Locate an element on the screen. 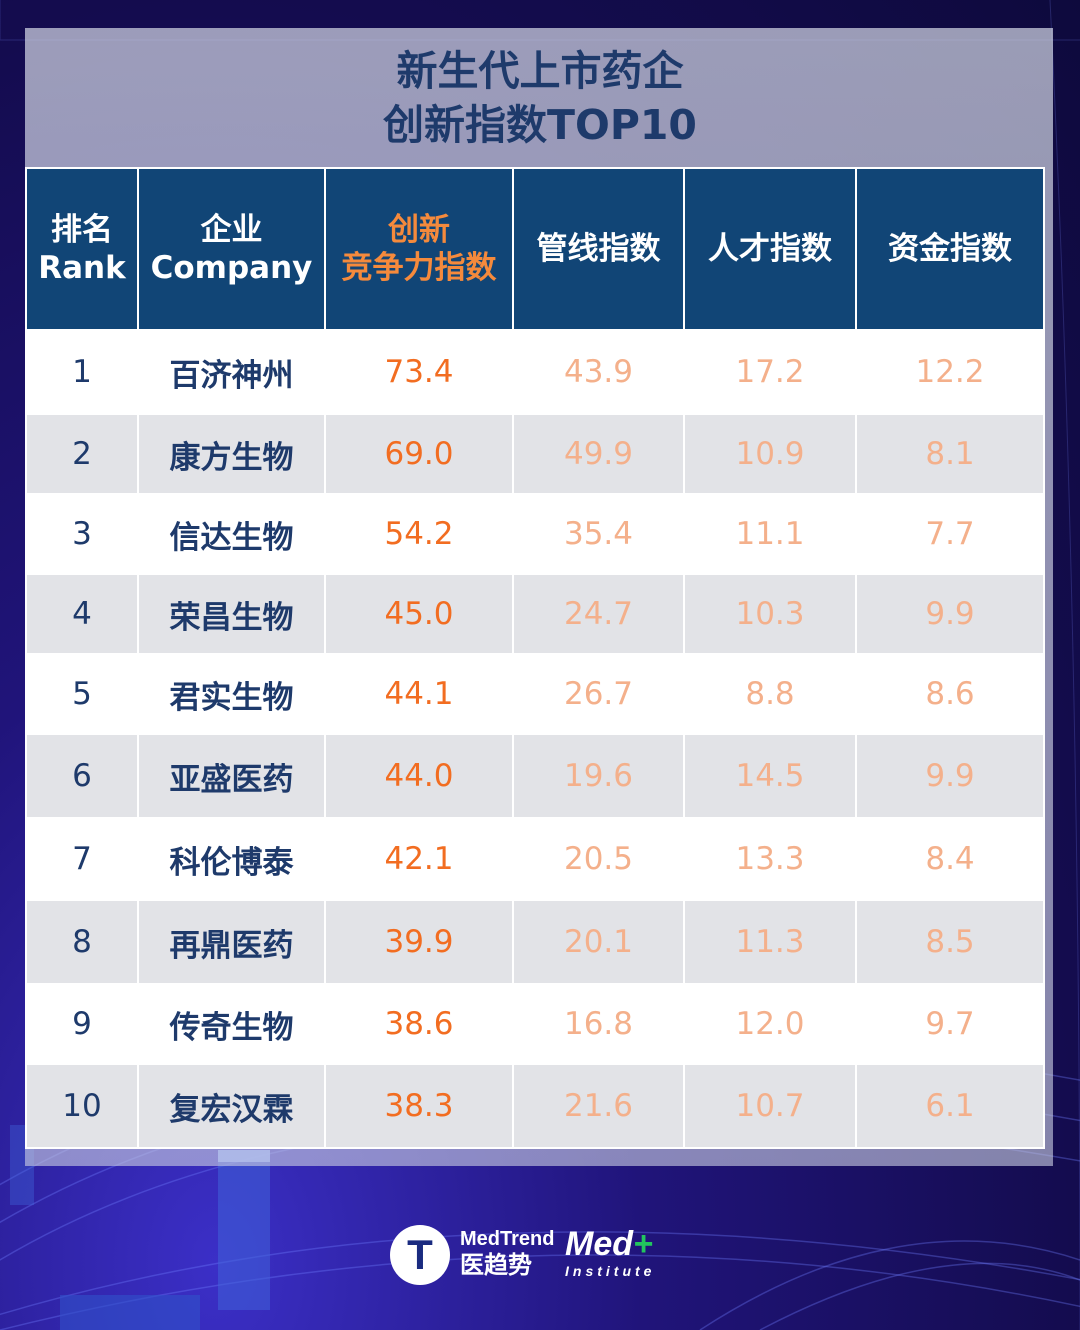  innovation-cell: 42.1 is located at coordinates (419, 859).